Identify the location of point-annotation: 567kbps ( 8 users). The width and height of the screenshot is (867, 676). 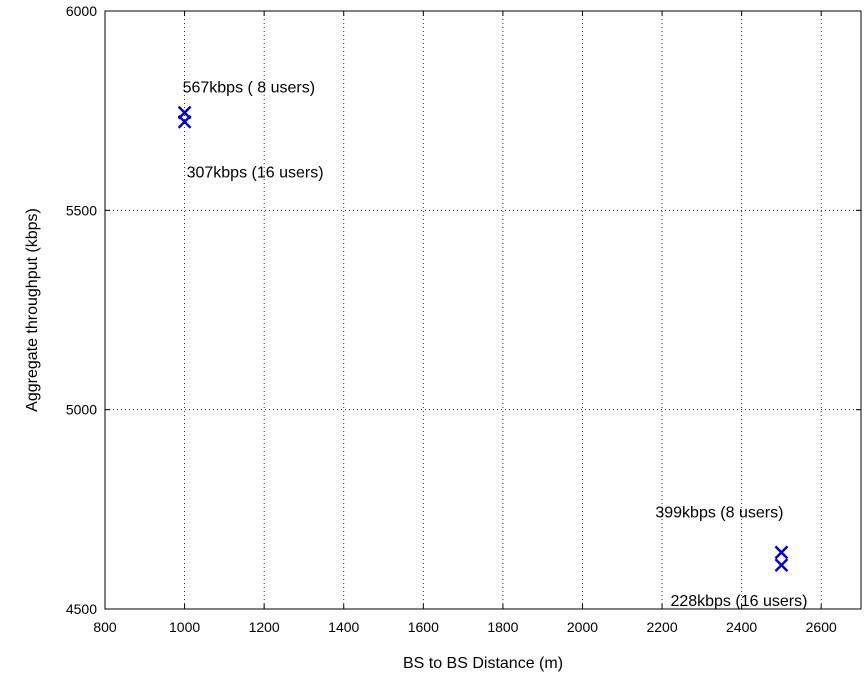
(249, 88).